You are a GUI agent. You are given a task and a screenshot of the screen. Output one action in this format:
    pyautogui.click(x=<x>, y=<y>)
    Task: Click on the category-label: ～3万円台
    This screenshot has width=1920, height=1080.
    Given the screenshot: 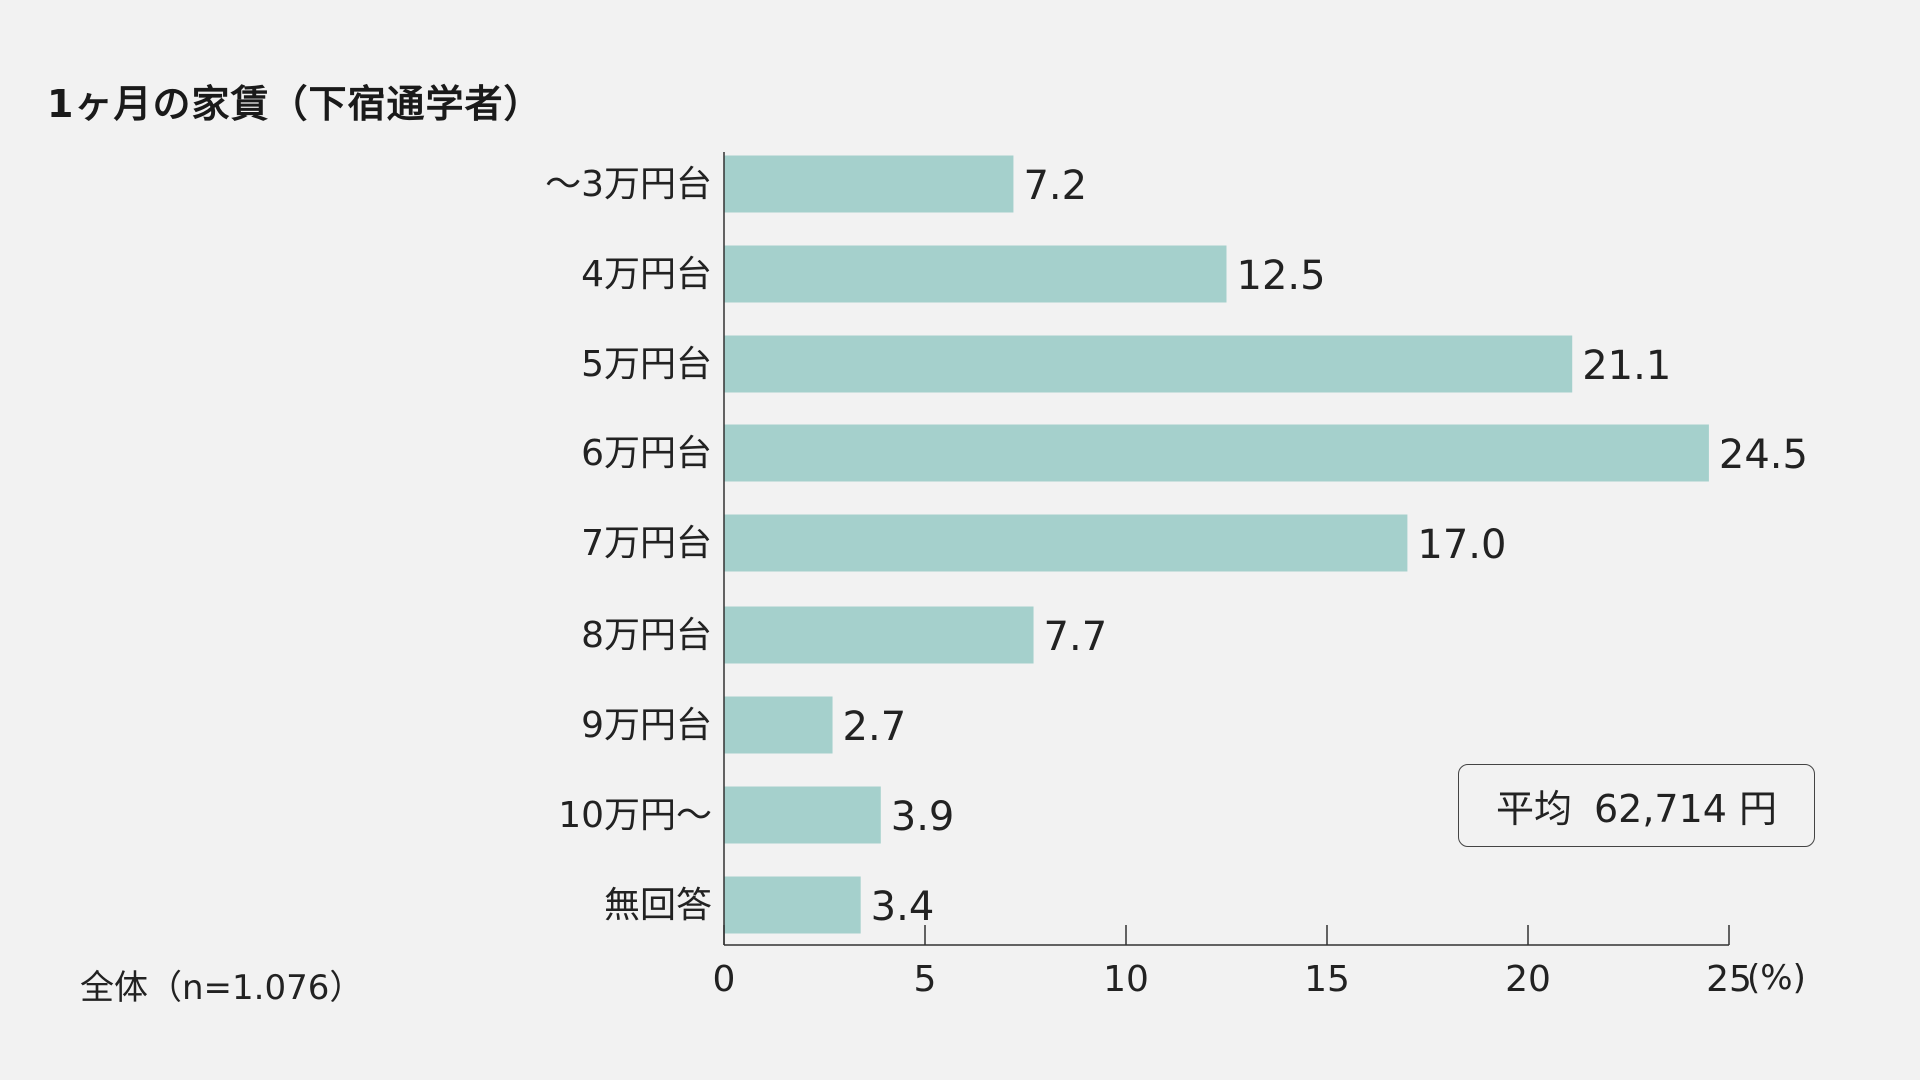 What is the action you would take?
    pyautogui.click(x=628, y=184)
    